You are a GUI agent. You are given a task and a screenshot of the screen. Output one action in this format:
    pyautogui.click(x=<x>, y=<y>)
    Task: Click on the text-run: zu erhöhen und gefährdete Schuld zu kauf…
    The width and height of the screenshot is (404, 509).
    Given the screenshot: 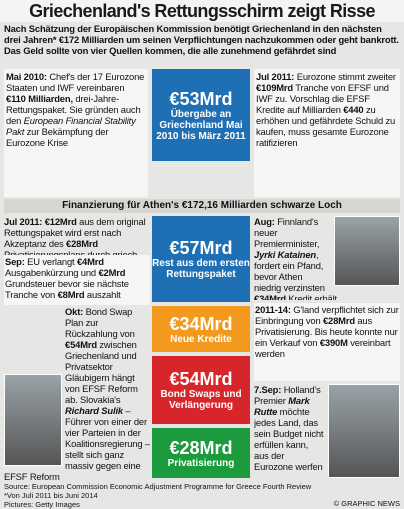 What is the action you would take?
    pyautogui.click(x=326, y=126)
    